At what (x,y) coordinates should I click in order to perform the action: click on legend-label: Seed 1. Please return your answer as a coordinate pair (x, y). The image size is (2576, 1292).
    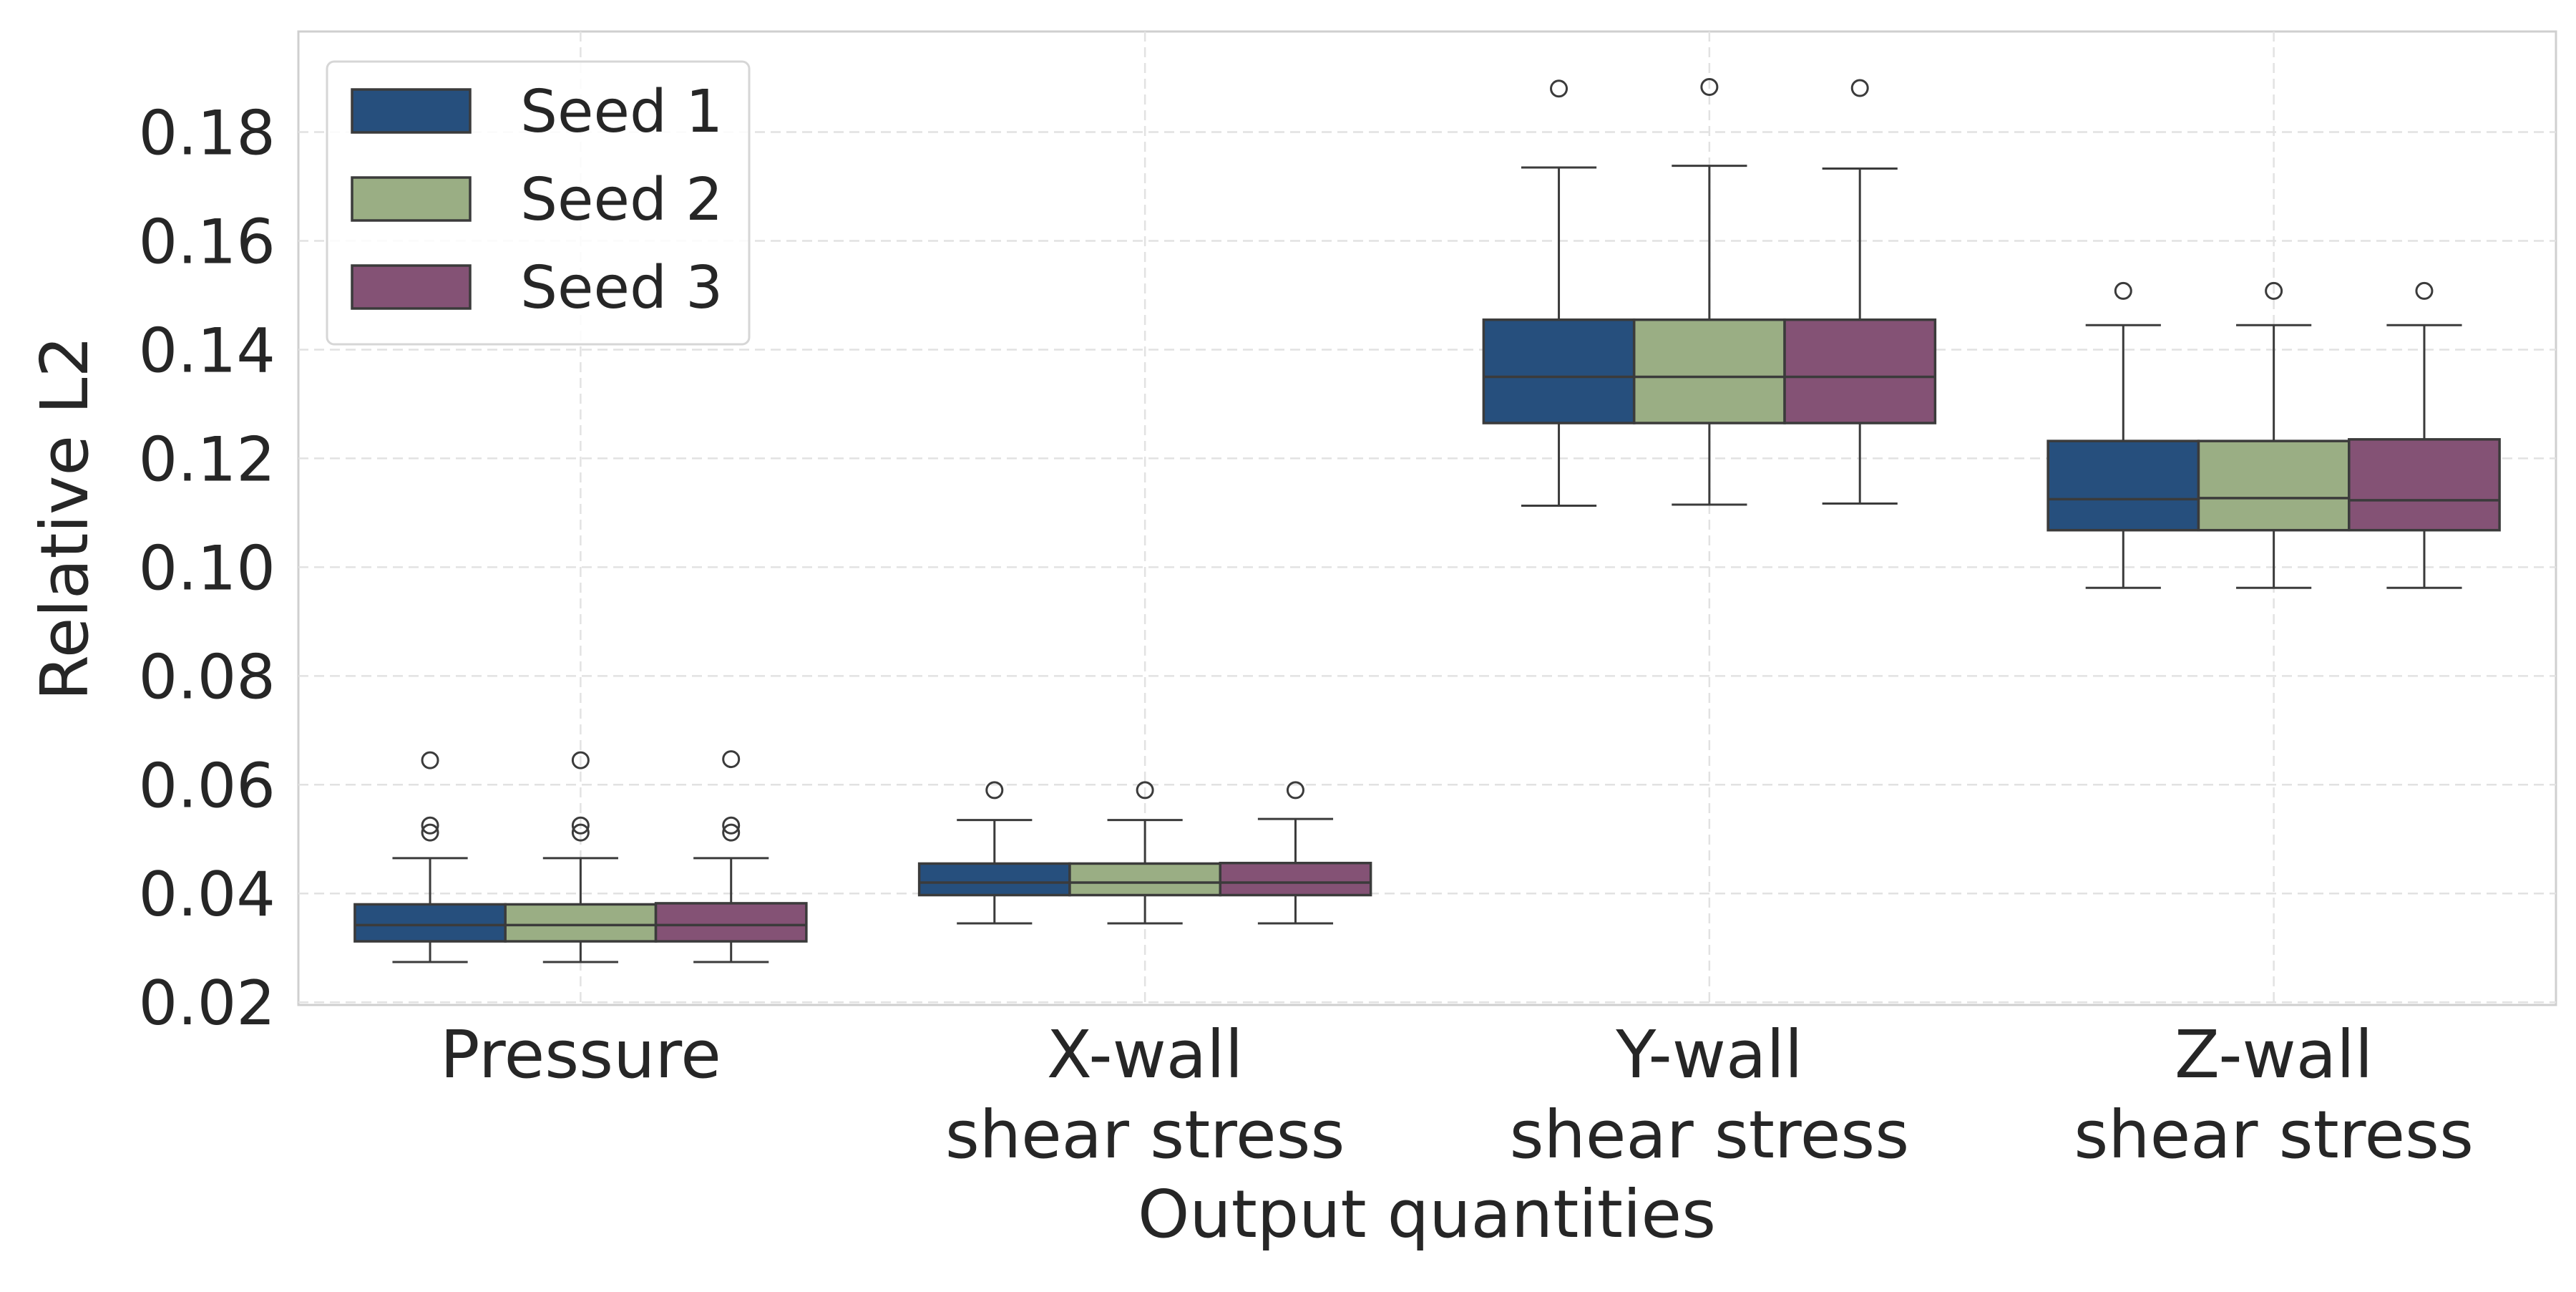
    Looking at the image, I should click on (621, 112).